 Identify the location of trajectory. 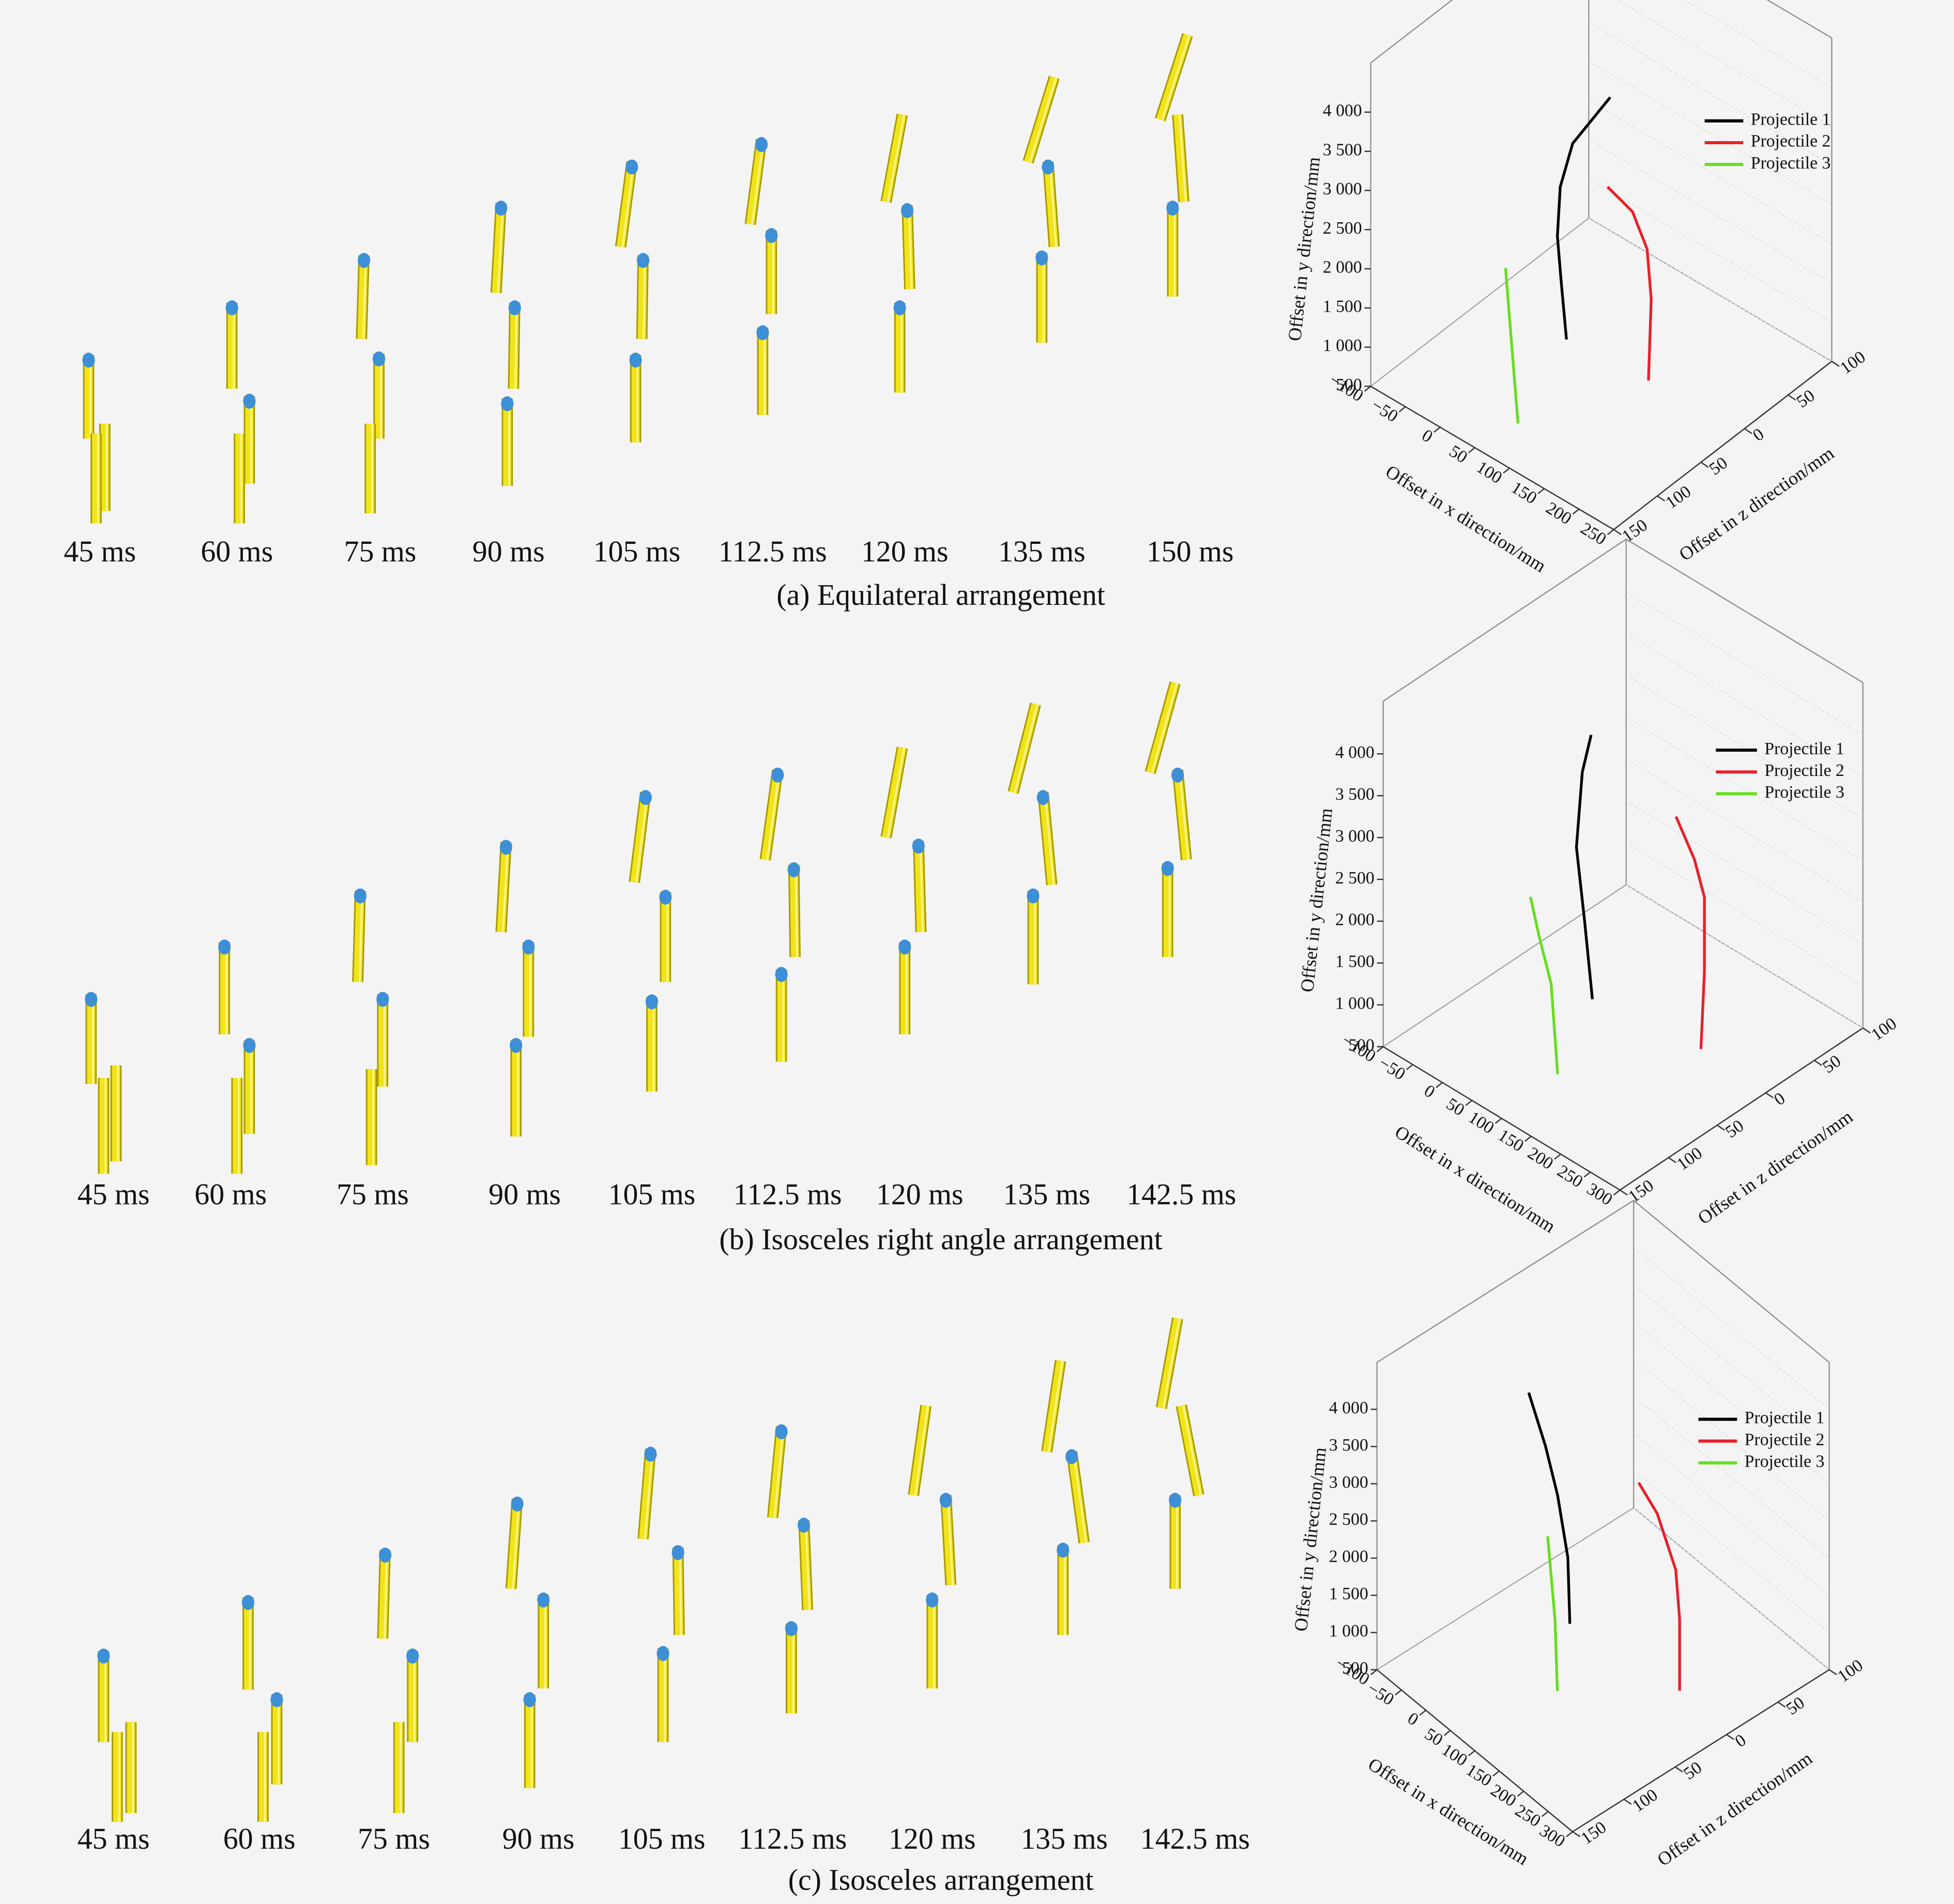
(1552, 1614).